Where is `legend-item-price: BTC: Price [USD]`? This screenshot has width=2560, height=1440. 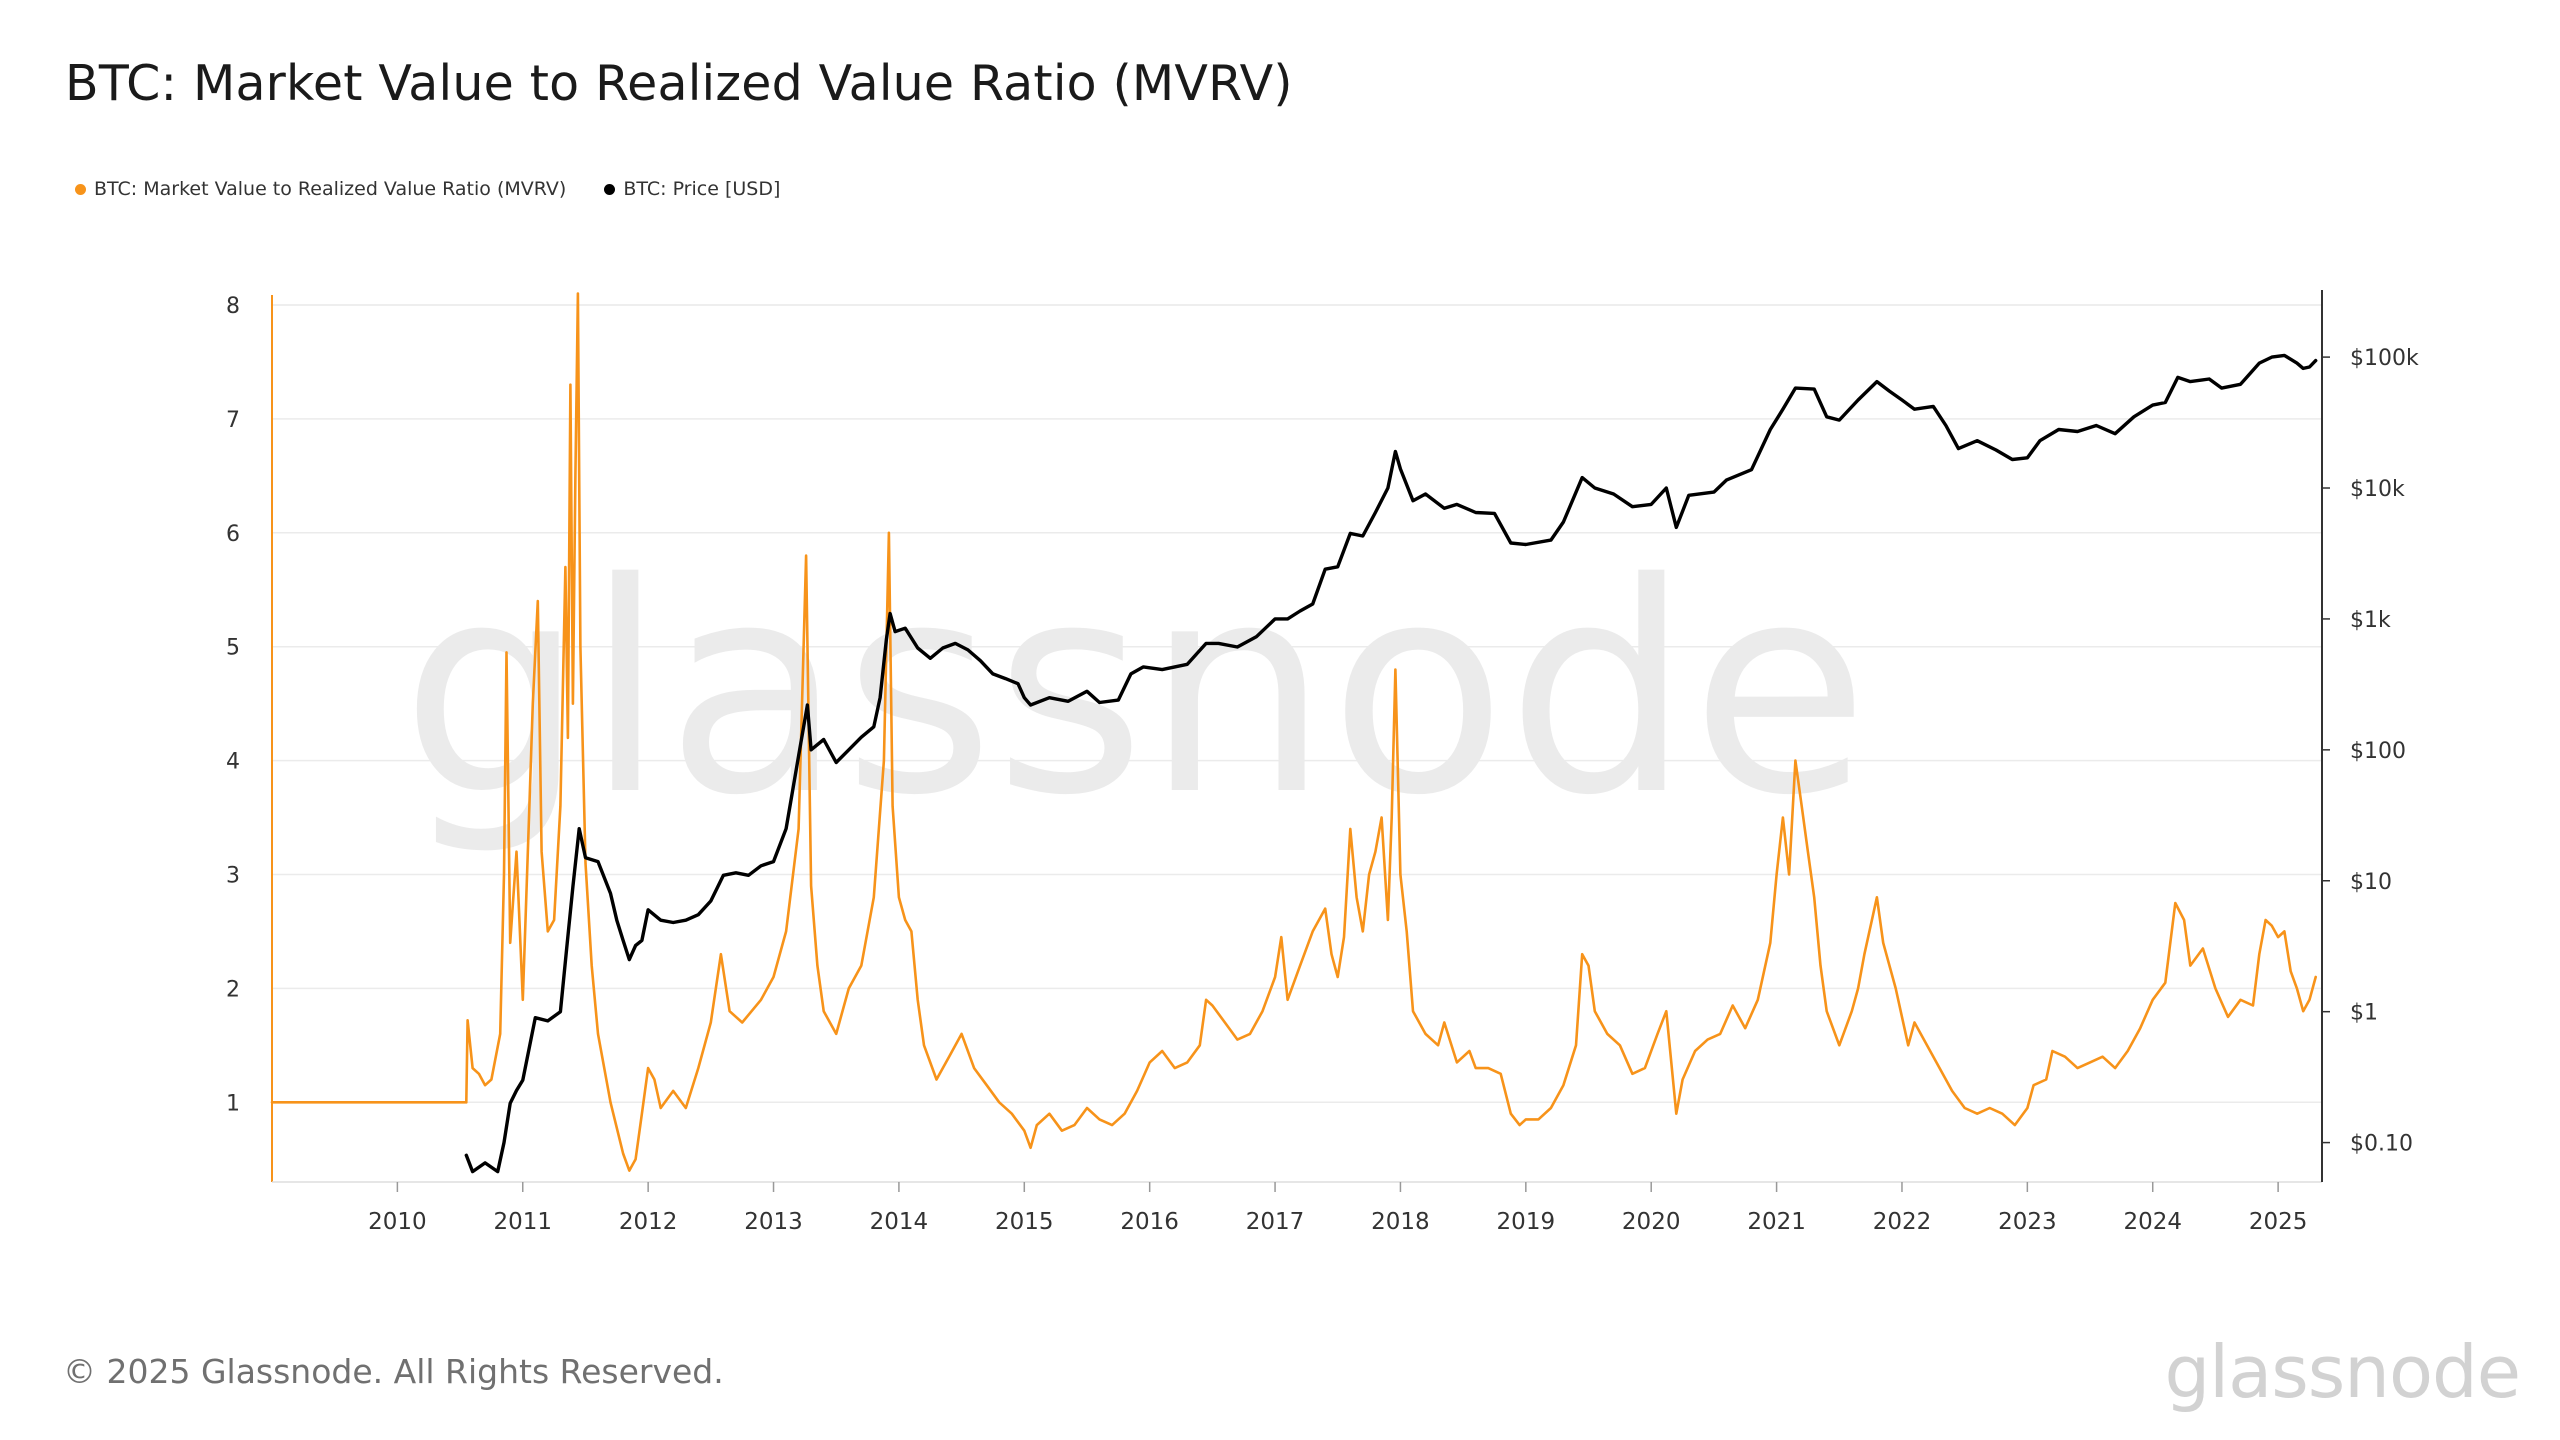 legend-item-price: BTC: Price [USD] is located at coordinates (692, 189).